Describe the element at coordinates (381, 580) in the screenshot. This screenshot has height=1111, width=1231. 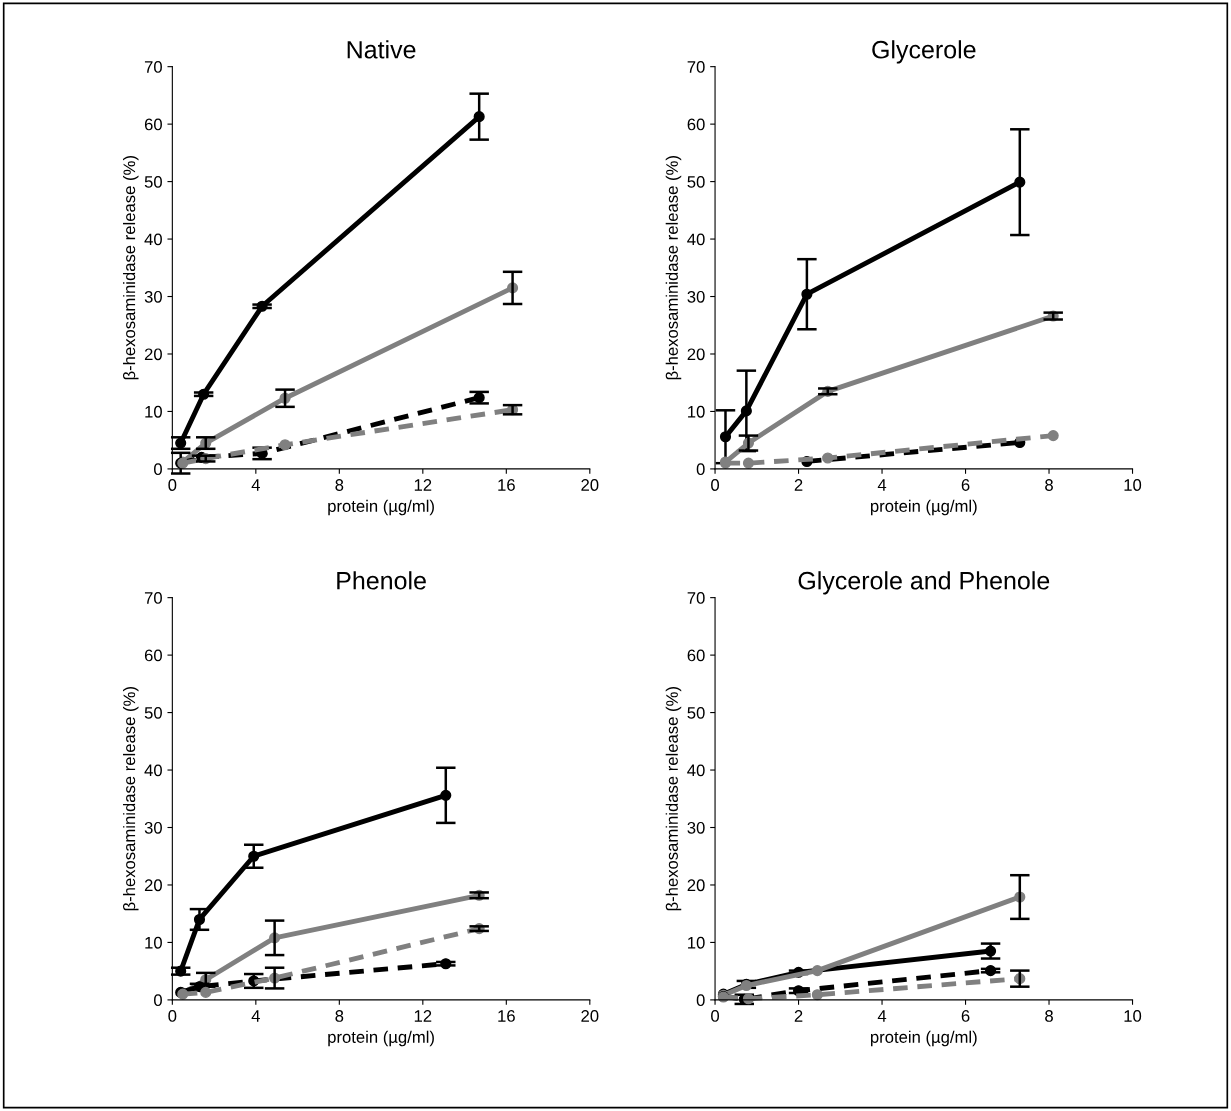
I see `chart-title: Phenole` at that location.